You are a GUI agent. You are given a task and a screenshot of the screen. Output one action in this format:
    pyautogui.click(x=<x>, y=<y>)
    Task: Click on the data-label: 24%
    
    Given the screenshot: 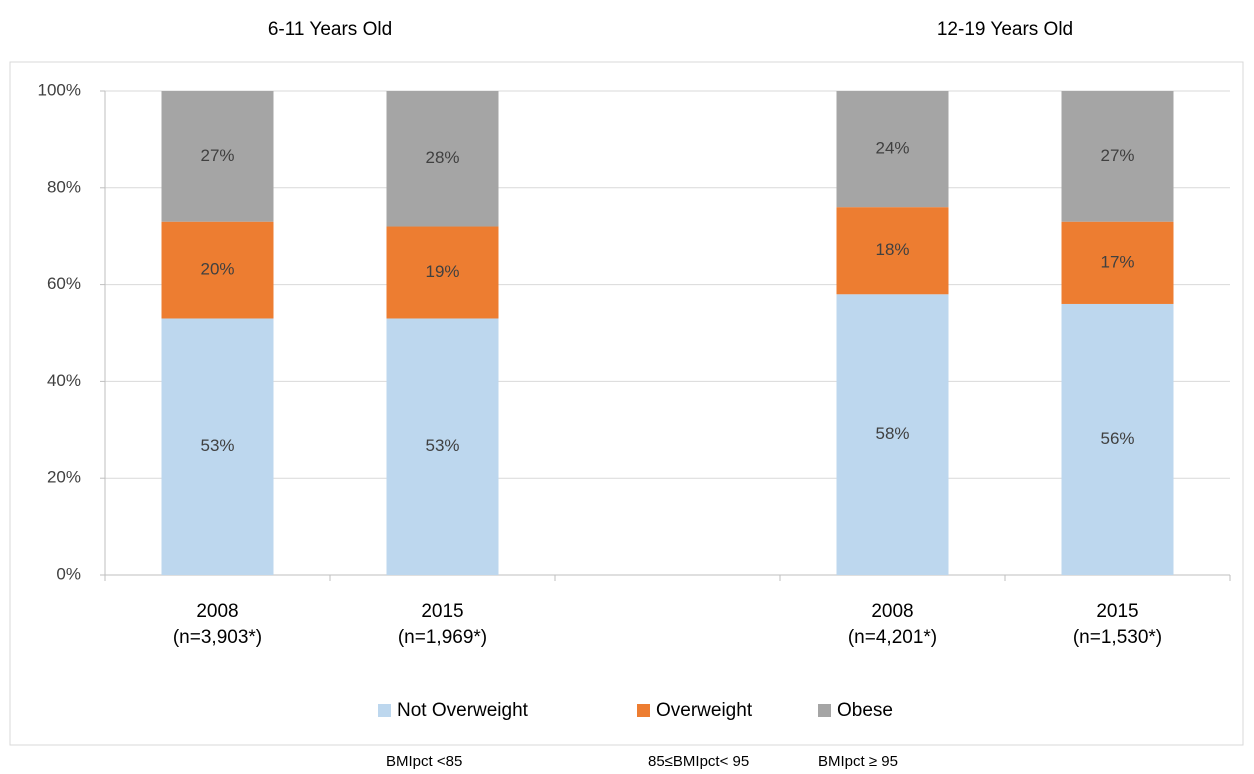 What is the action you would take?
    pyautogui.click(x=892, y=148)
    